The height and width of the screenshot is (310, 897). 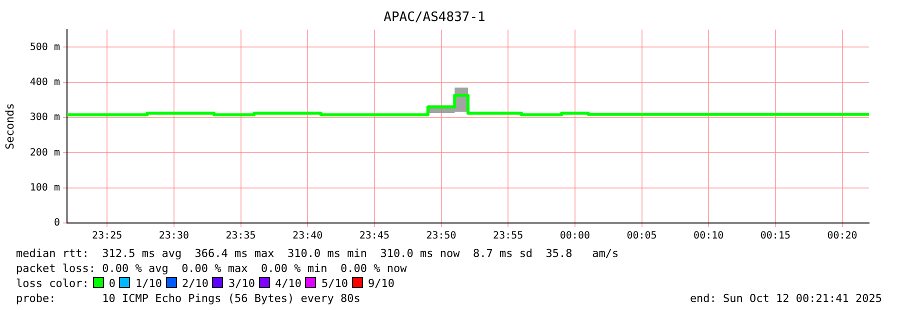 I want to click on x-tick-label: 00:05, so click(x=641, y=236).